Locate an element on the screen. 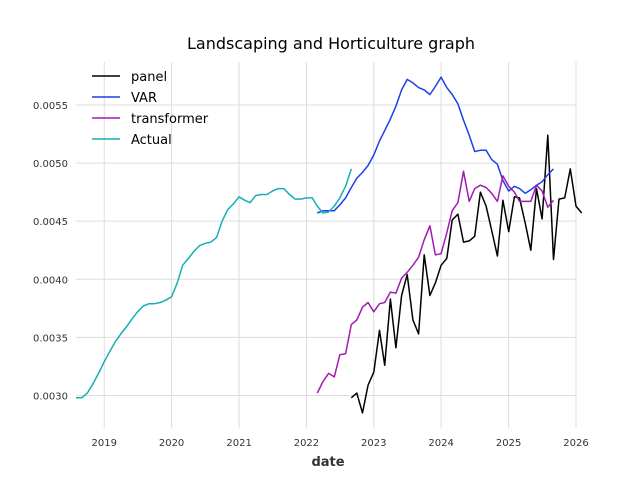 The image size is (640, 480). x-tick-label: 2022 is located at coordinates (306, 443).